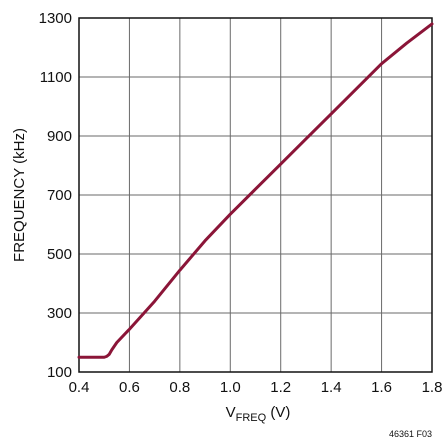 The width and height of the screenshot is (442, 442). I want to click on x-tick-label: 1.6, so click(381, 387).